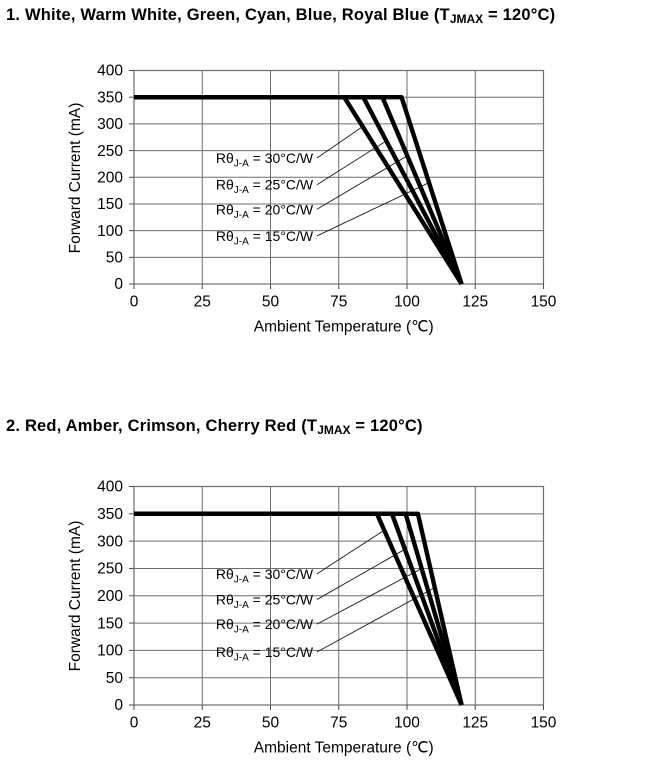  Describe the element at coordinates (334, 430) in the screenshot. I see `figure2-title-subscript: JMAX` at that location.